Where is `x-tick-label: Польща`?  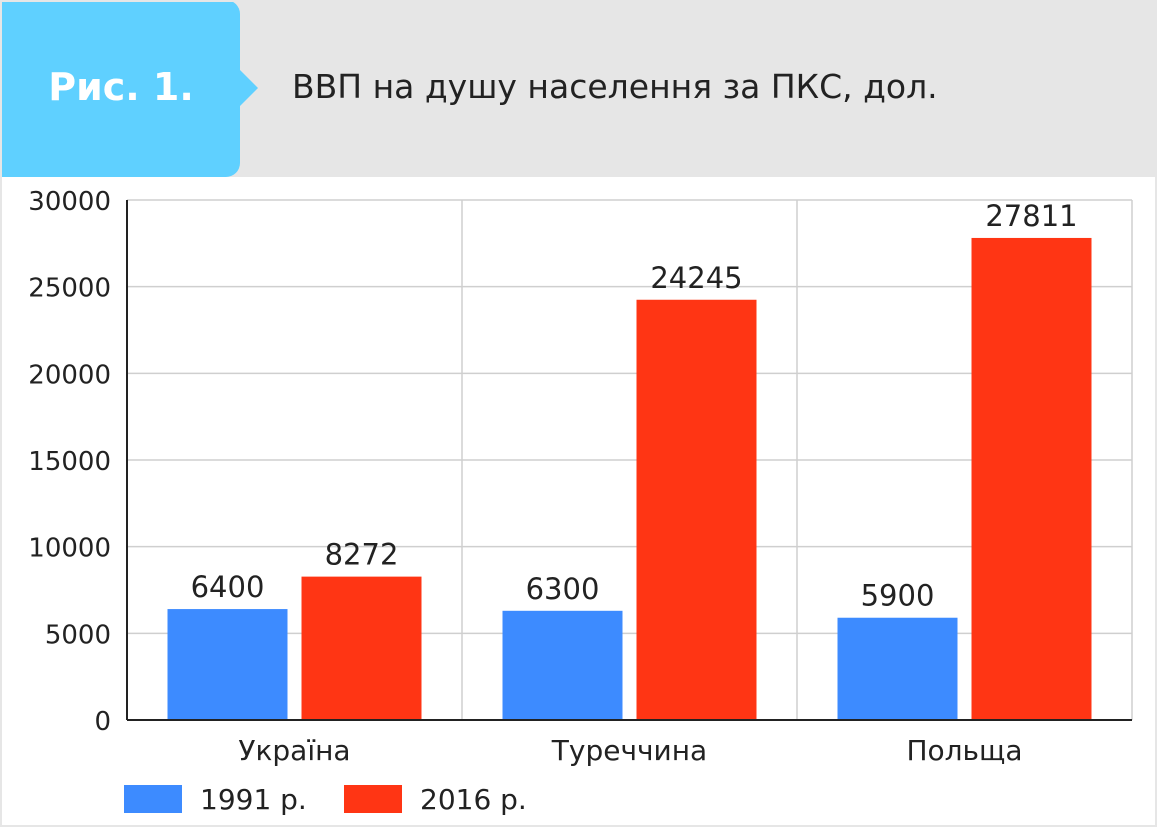 x-tick-label: Польща is located at coordinates (964, 750).